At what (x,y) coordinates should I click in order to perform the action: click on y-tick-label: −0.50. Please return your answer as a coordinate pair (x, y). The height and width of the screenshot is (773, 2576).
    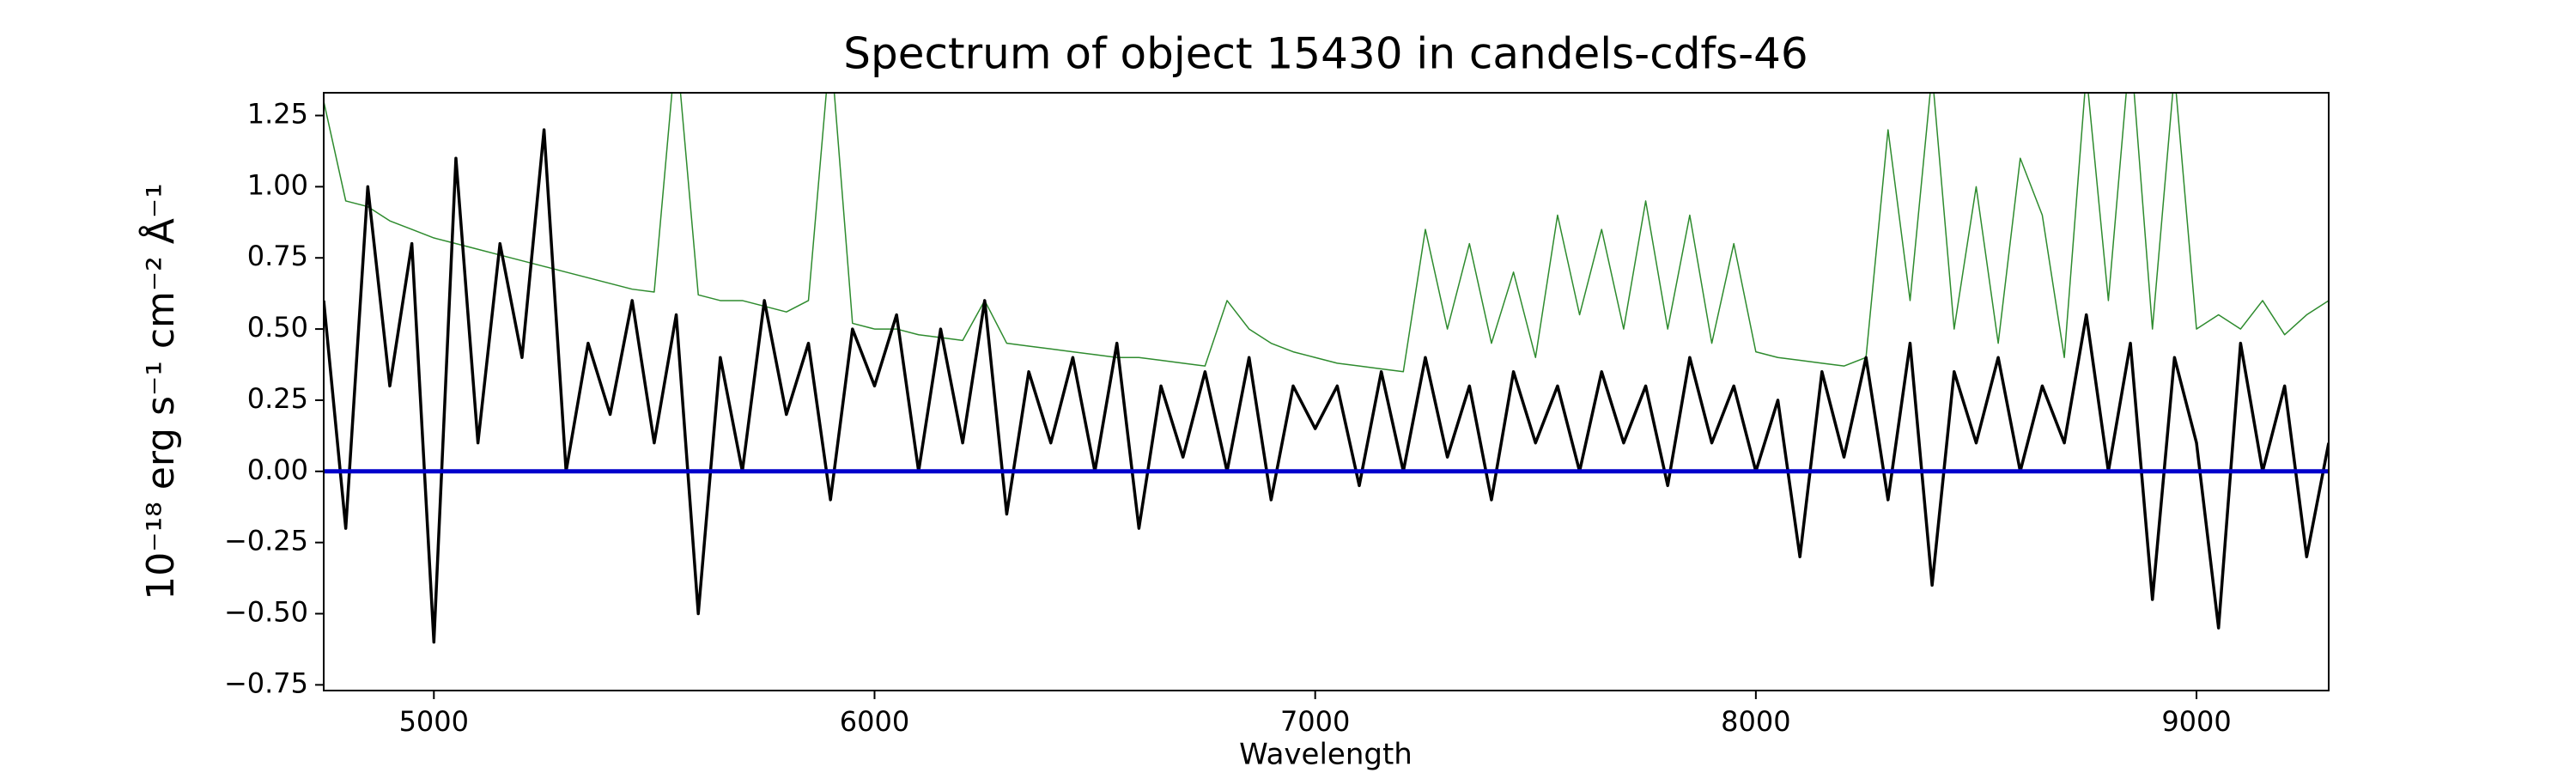
    Looking at the image, I should click on (266, 612).